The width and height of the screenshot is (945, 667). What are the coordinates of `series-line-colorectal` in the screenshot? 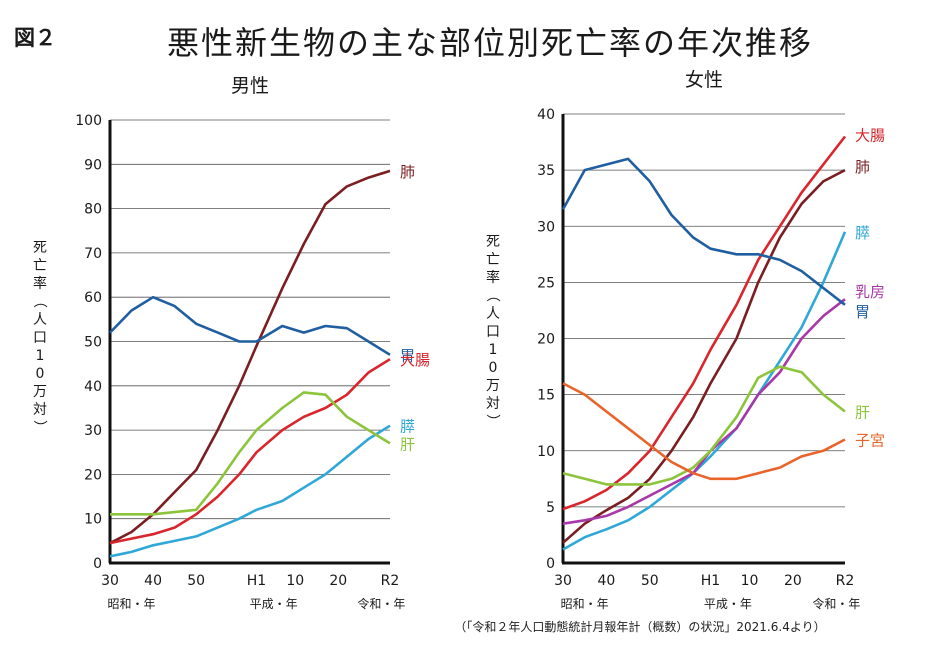 It's located at (250, 451).